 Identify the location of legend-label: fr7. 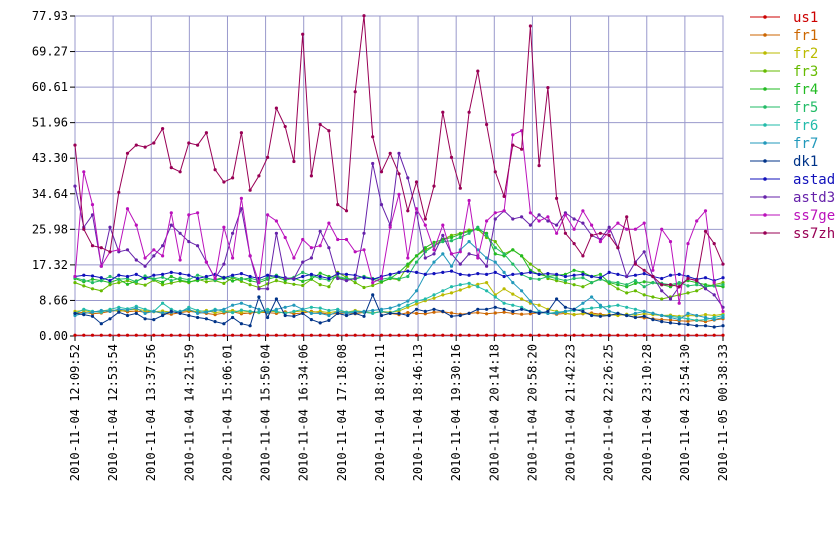
(805, 144).